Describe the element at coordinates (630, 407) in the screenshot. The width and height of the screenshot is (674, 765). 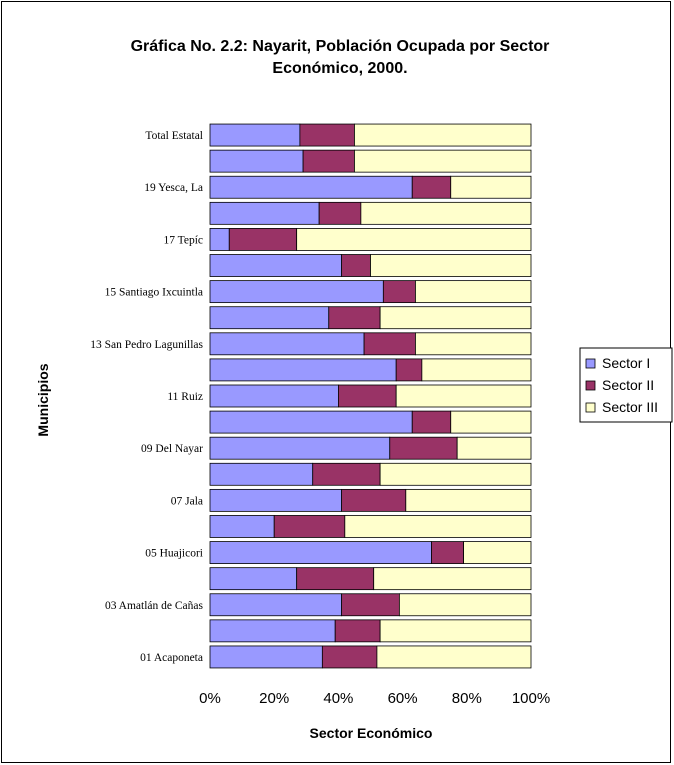
I see `legend-label: Sector III` at that location.